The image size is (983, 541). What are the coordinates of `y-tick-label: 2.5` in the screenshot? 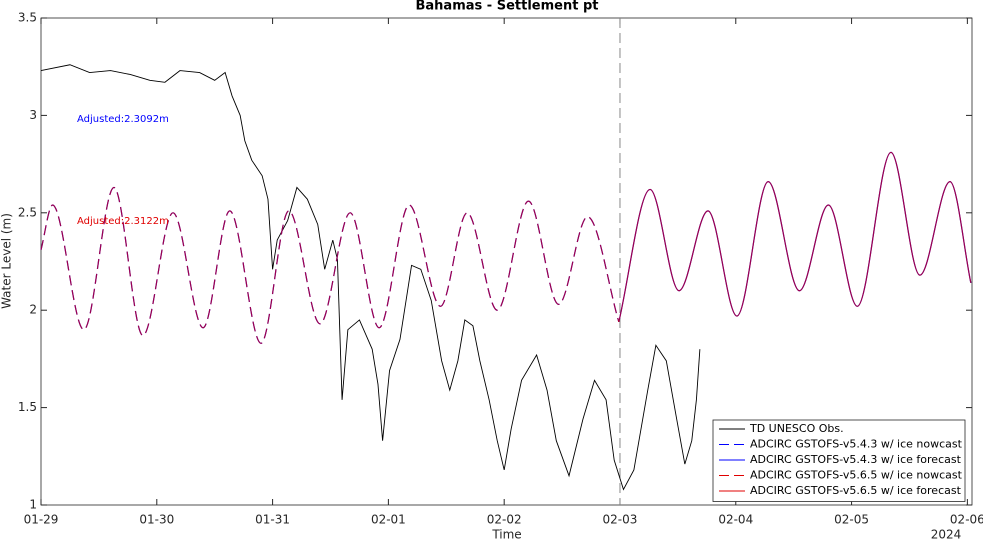 It's located at (27, 212).